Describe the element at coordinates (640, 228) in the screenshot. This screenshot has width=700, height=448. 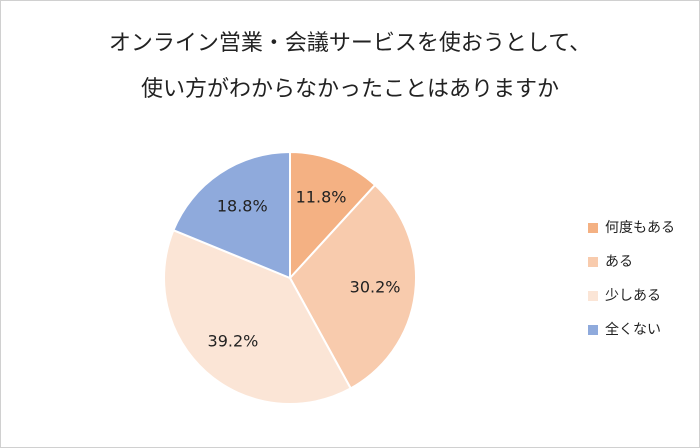
I see `legend-label: 何度もある` at that location.